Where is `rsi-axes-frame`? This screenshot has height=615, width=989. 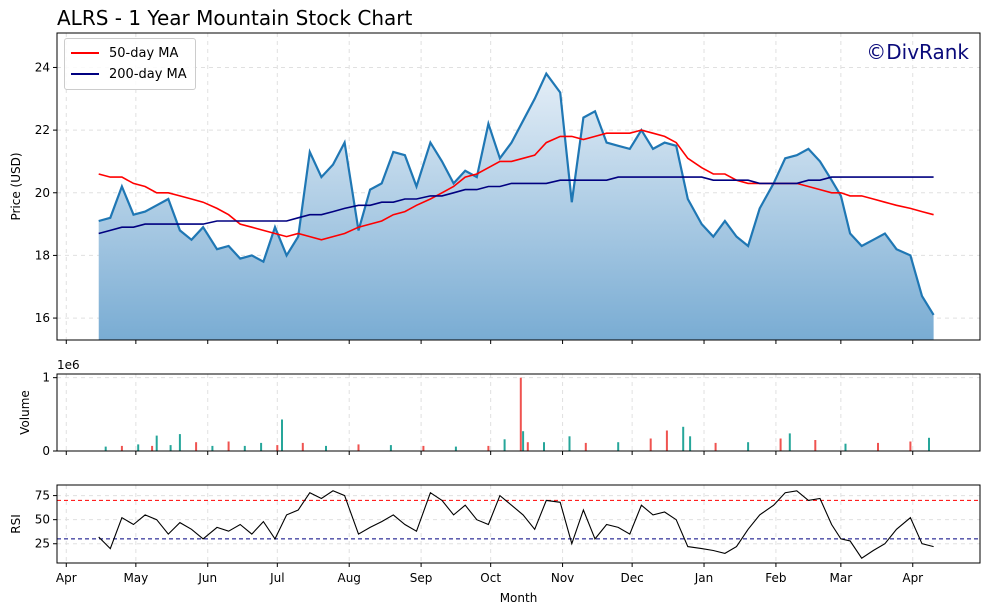
rsi-axes-frame is located at coordinates (518, 524).